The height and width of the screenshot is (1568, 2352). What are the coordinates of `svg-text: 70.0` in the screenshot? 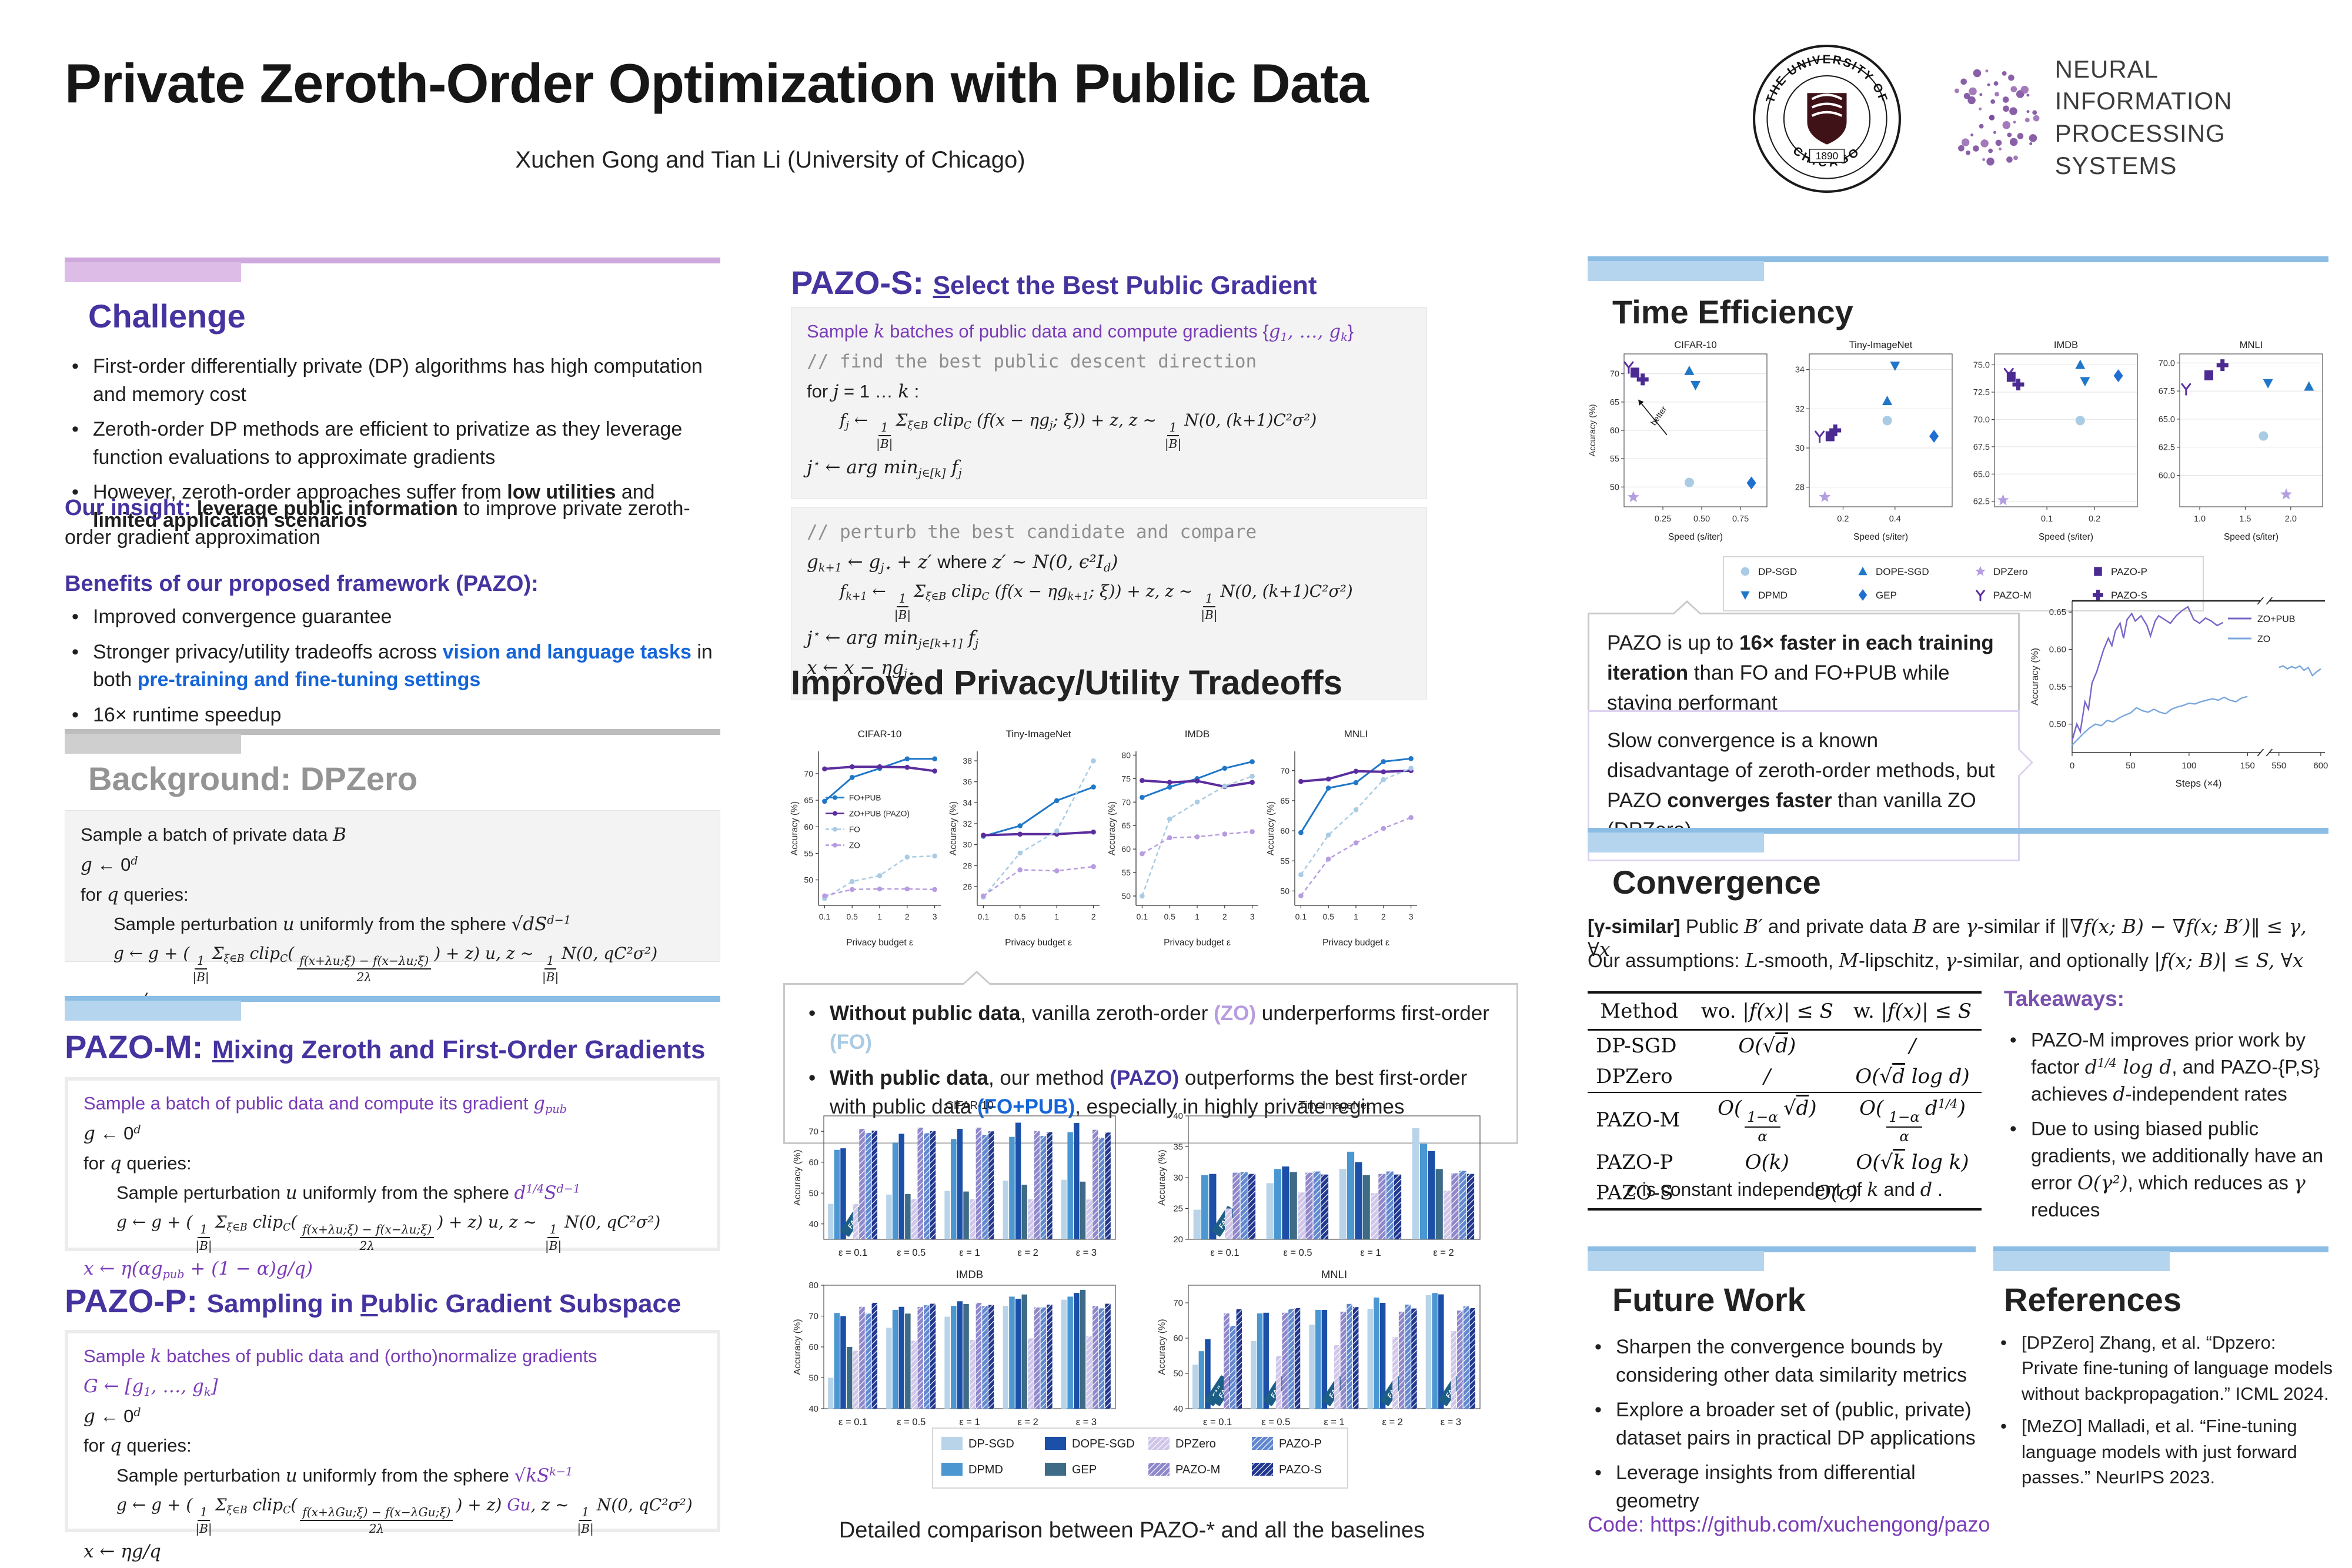 It's located at (1981, 419).